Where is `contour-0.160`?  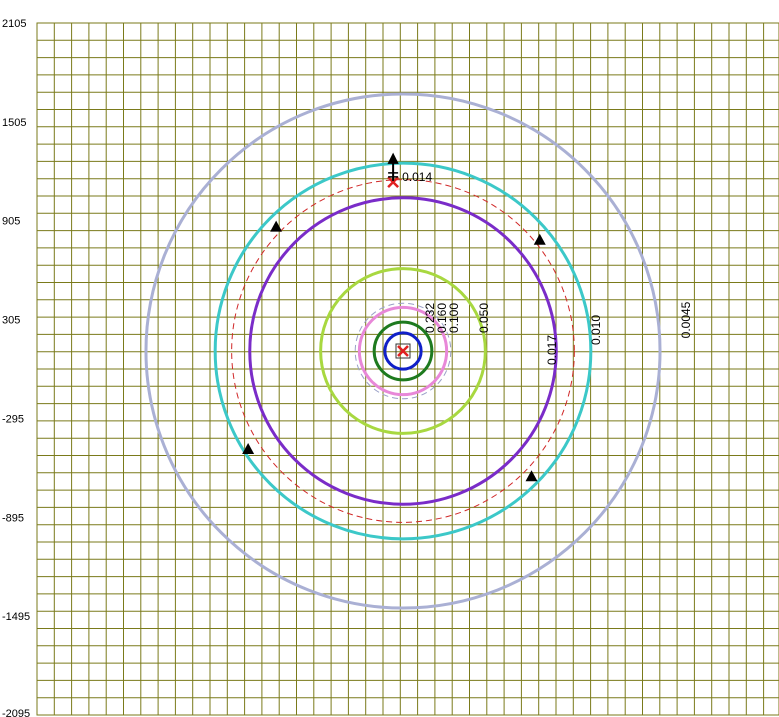
contour-0.160 is located at coordinates (403, 351).